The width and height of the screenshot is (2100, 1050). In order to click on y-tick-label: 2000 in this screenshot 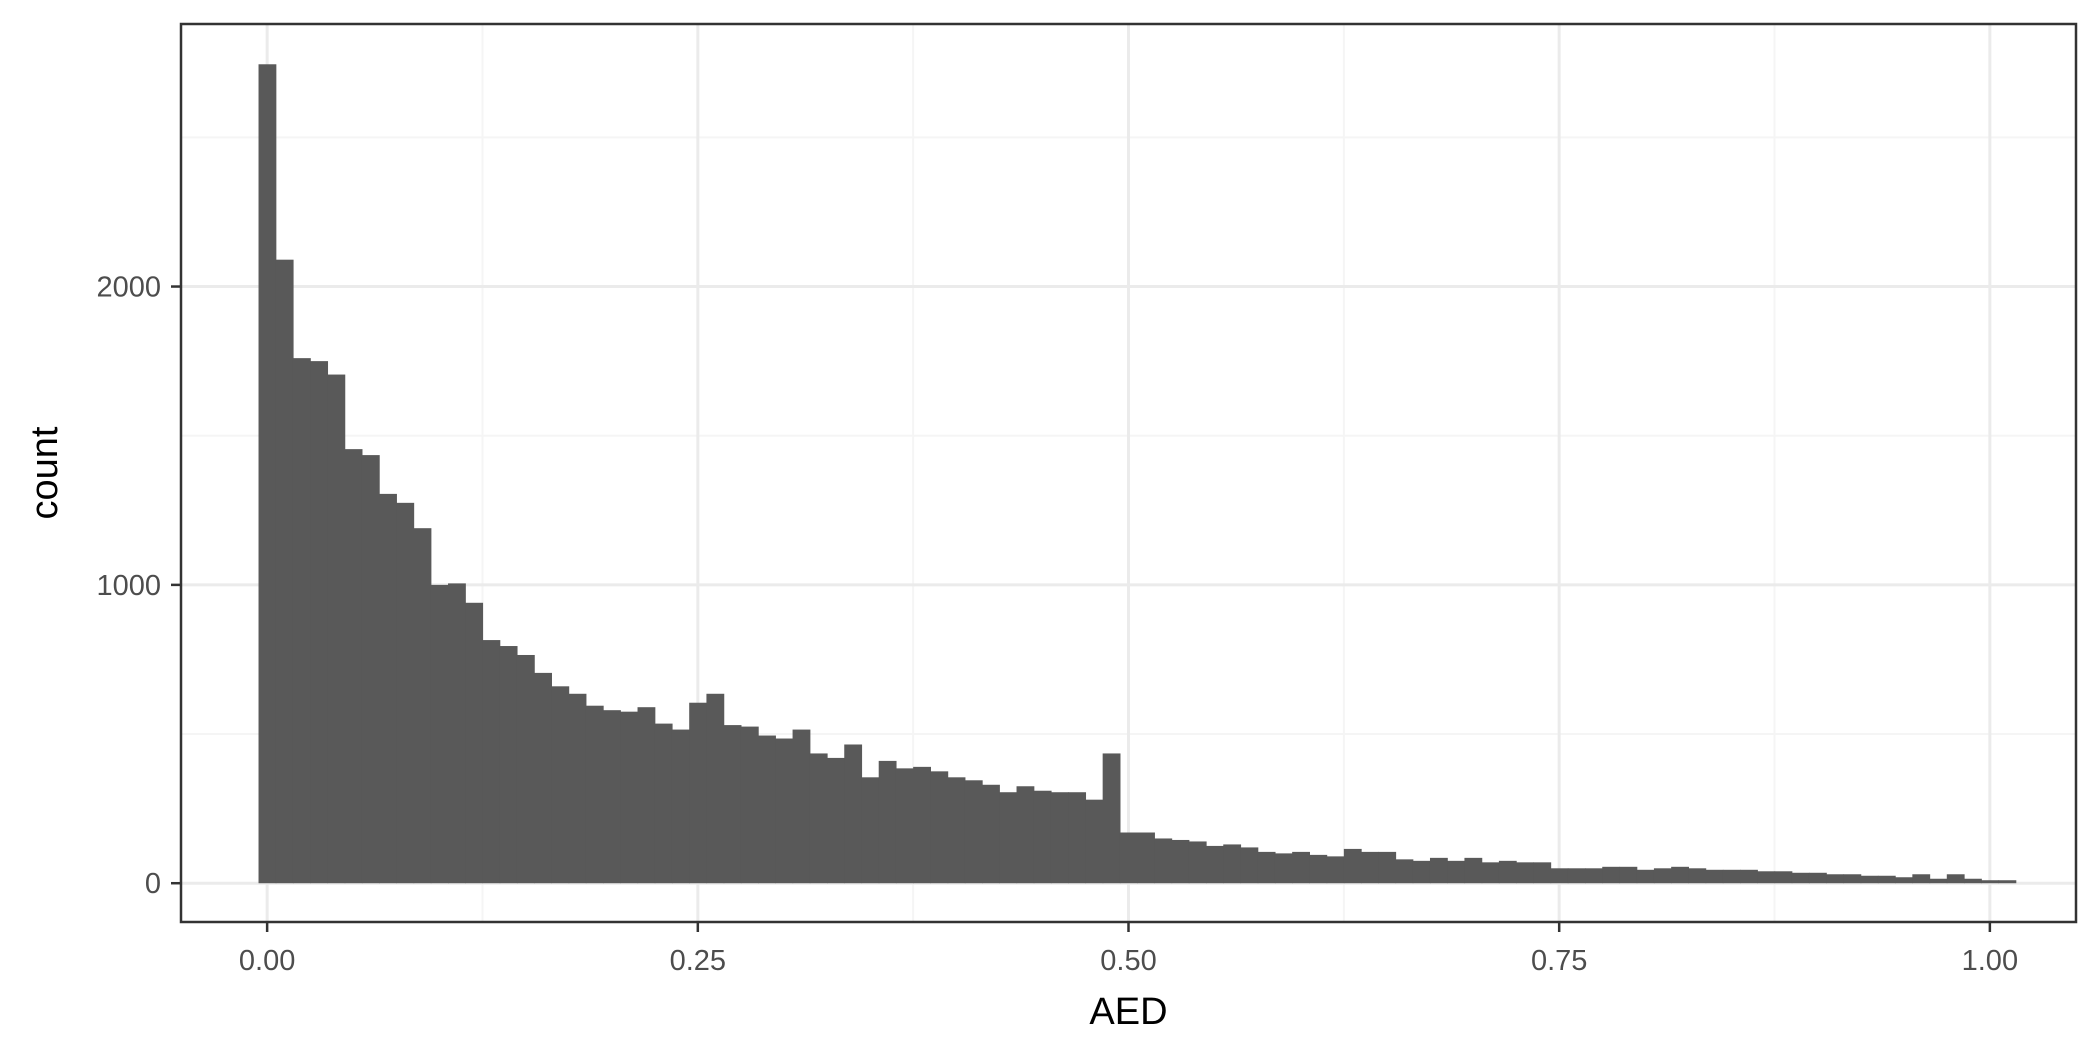, I will do `click(128, 288)`.